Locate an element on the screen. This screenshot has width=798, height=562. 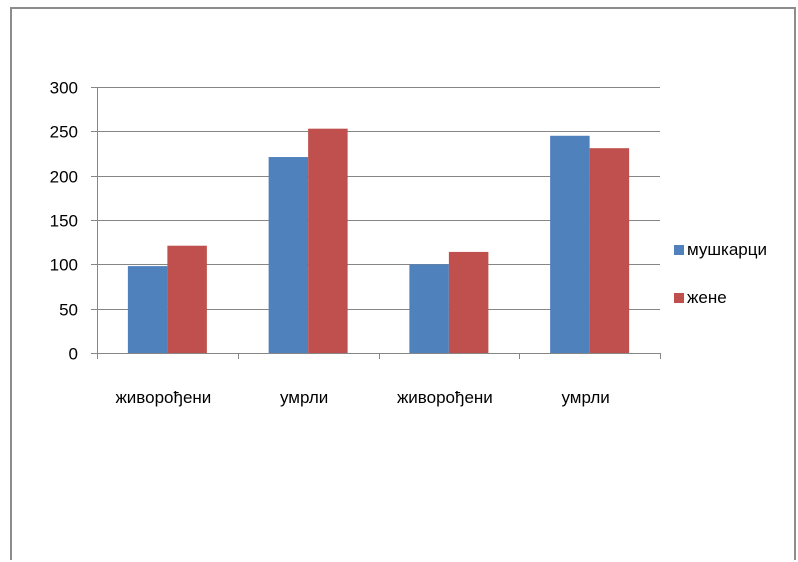
legend-swatch-women is located at coordinates (679, 298).